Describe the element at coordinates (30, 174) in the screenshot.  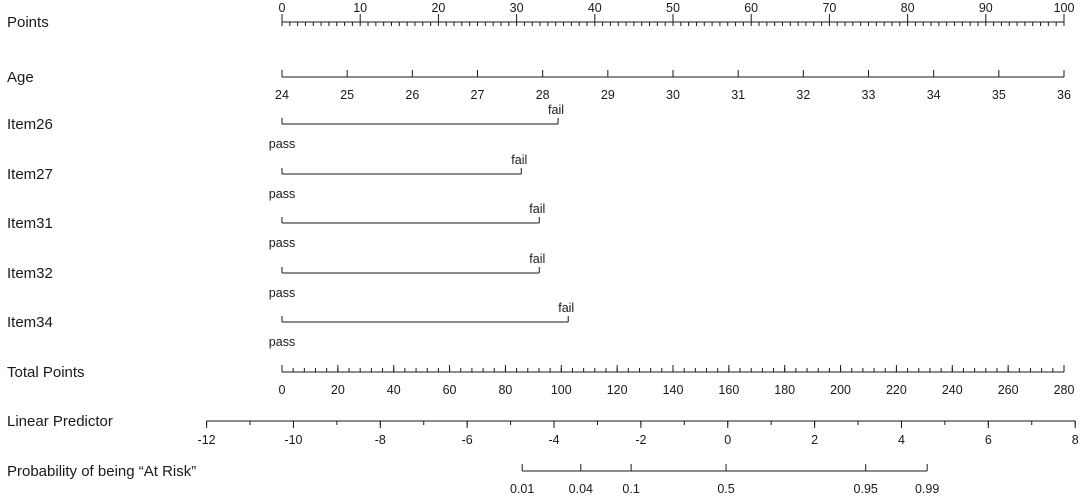
I see `row-label-item27: Item27` at that location.